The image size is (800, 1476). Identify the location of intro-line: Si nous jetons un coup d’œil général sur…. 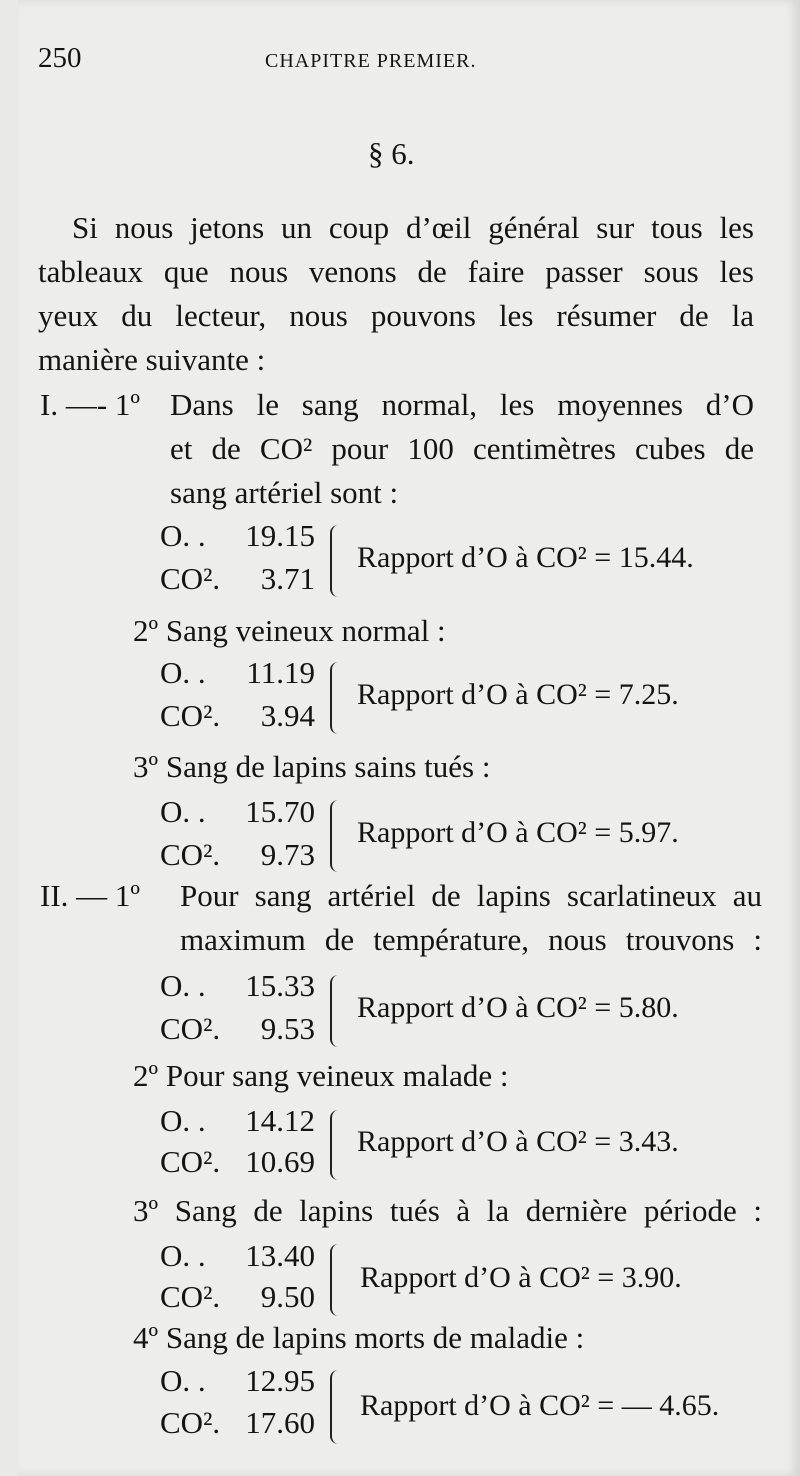
(413, 227).